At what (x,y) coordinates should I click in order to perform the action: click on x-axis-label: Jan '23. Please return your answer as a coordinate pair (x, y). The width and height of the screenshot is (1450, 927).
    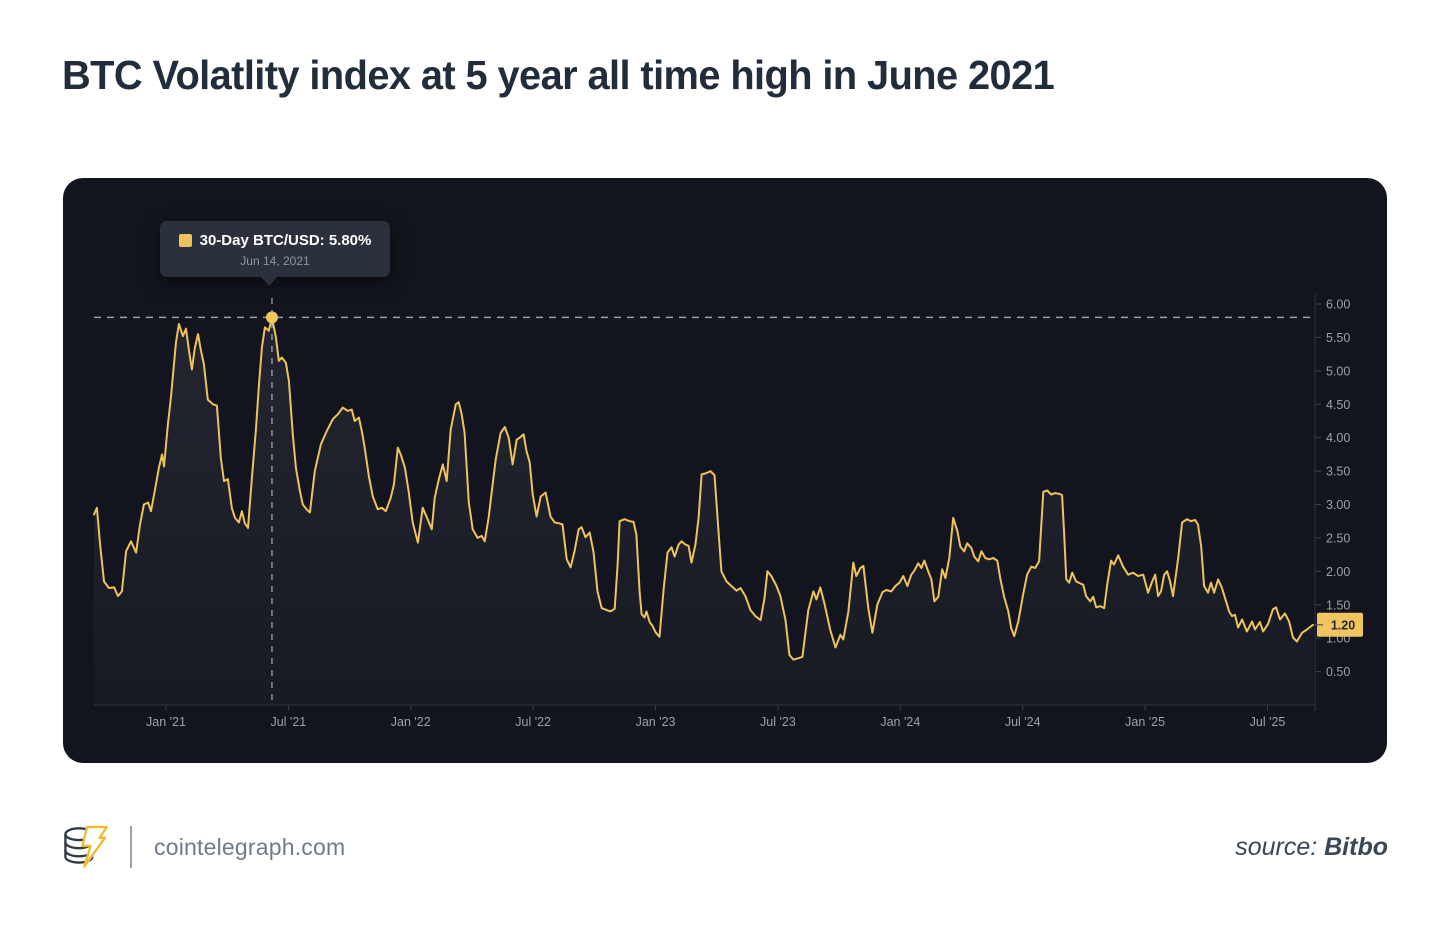
    Looking at the image, I should click on (656, 722).